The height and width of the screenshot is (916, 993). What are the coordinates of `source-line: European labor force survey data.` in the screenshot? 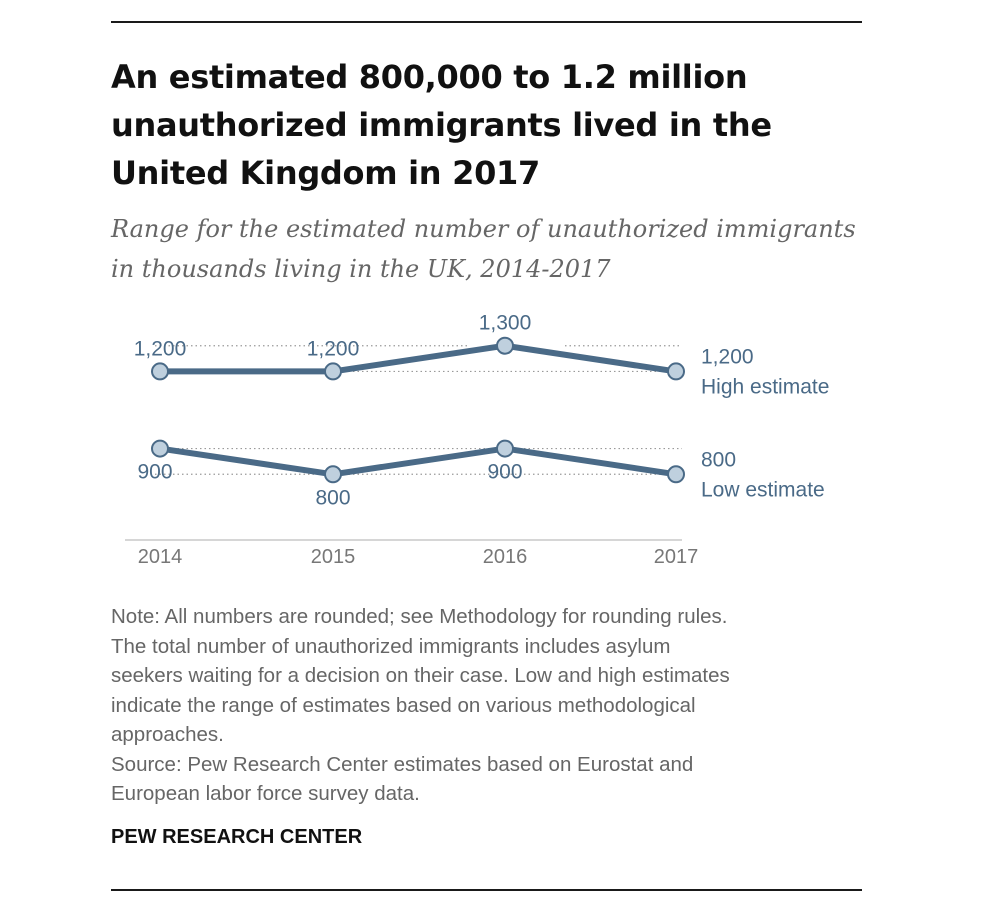 It's located at (265, 793).